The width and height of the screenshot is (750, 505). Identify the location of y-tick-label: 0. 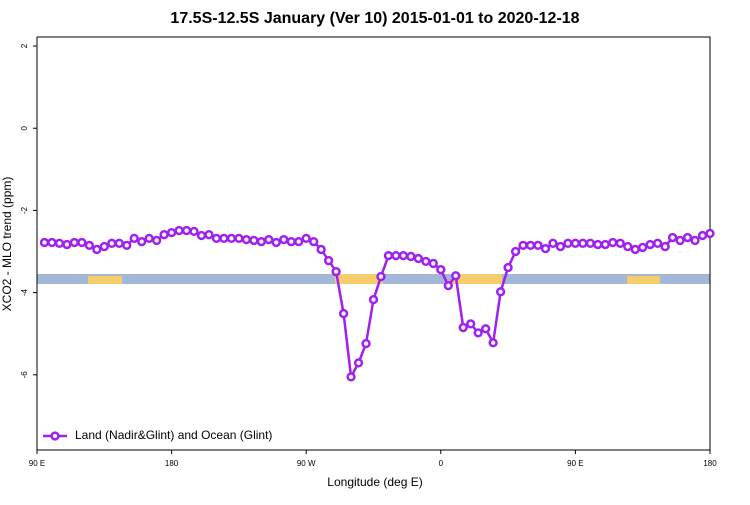
(24, 127).